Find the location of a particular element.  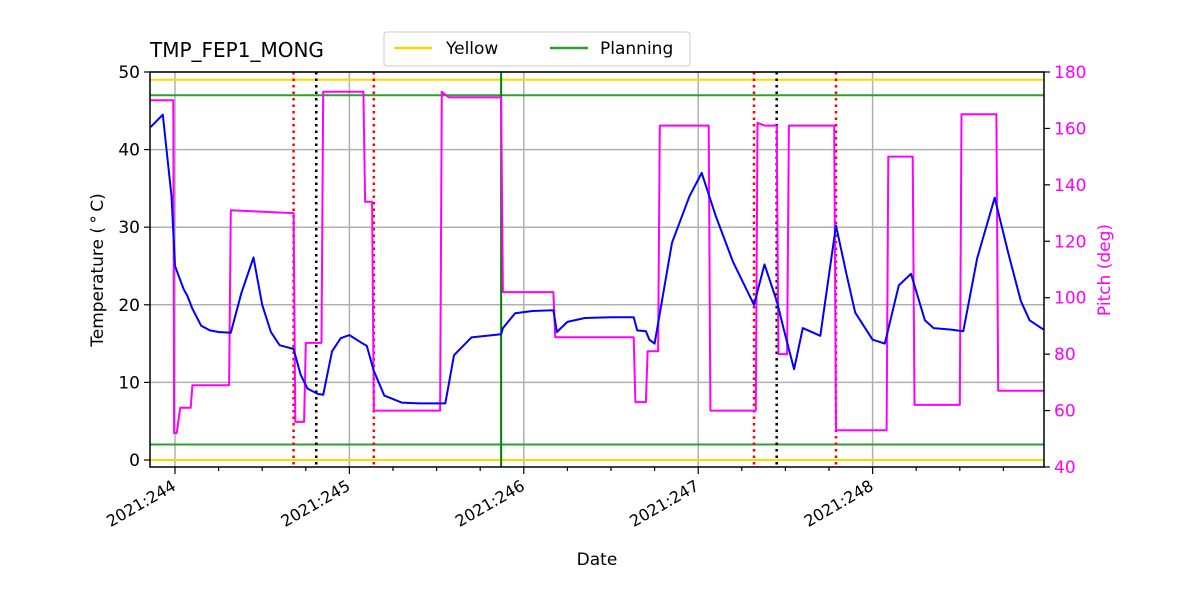

y-tick-label: 50 is located at coordinates (129, 73).